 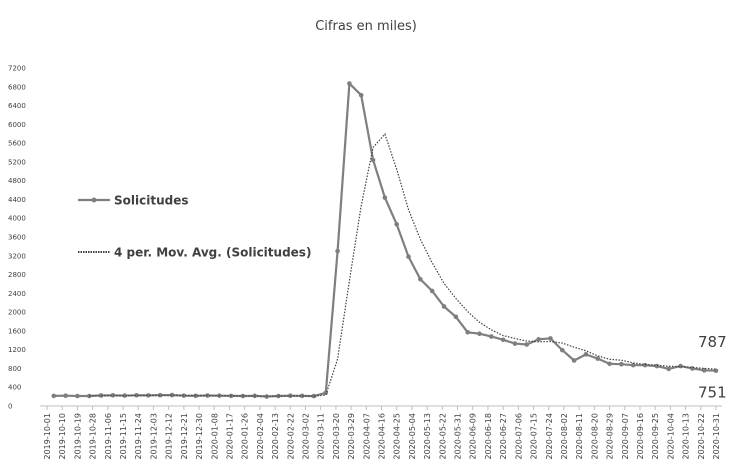 I want to click on y-tick-label: 5600, so click(x=17, y=144).